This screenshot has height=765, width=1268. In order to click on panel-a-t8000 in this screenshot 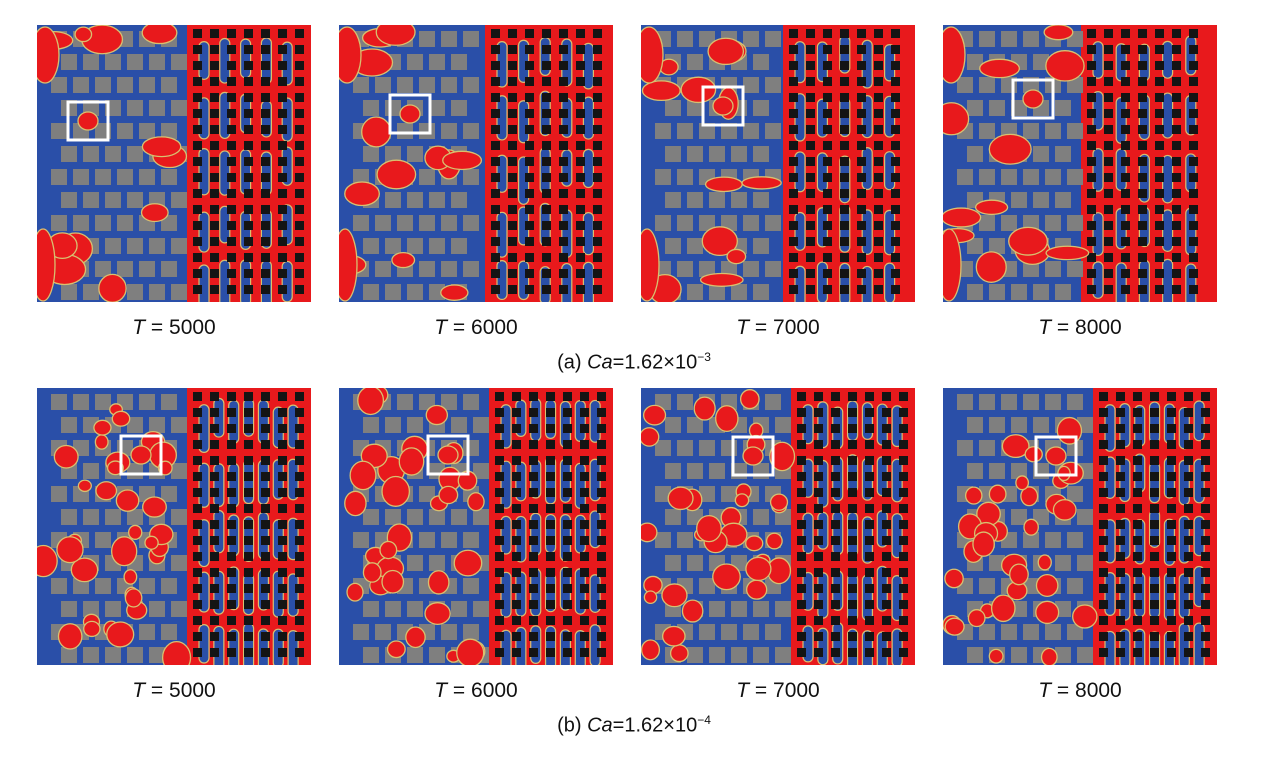, I will do `click(1080, 163)`.